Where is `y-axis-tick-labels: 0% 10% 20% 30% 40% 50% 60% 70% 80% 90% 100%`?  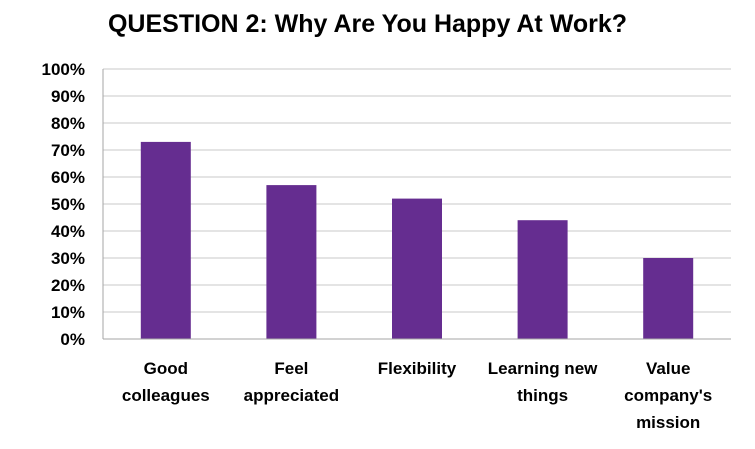 y-axis-tick-labels: 0% 10% 20% 30% 40% 50% 60% 70% 80% 90% 100% is located at coordinates (63, 204).